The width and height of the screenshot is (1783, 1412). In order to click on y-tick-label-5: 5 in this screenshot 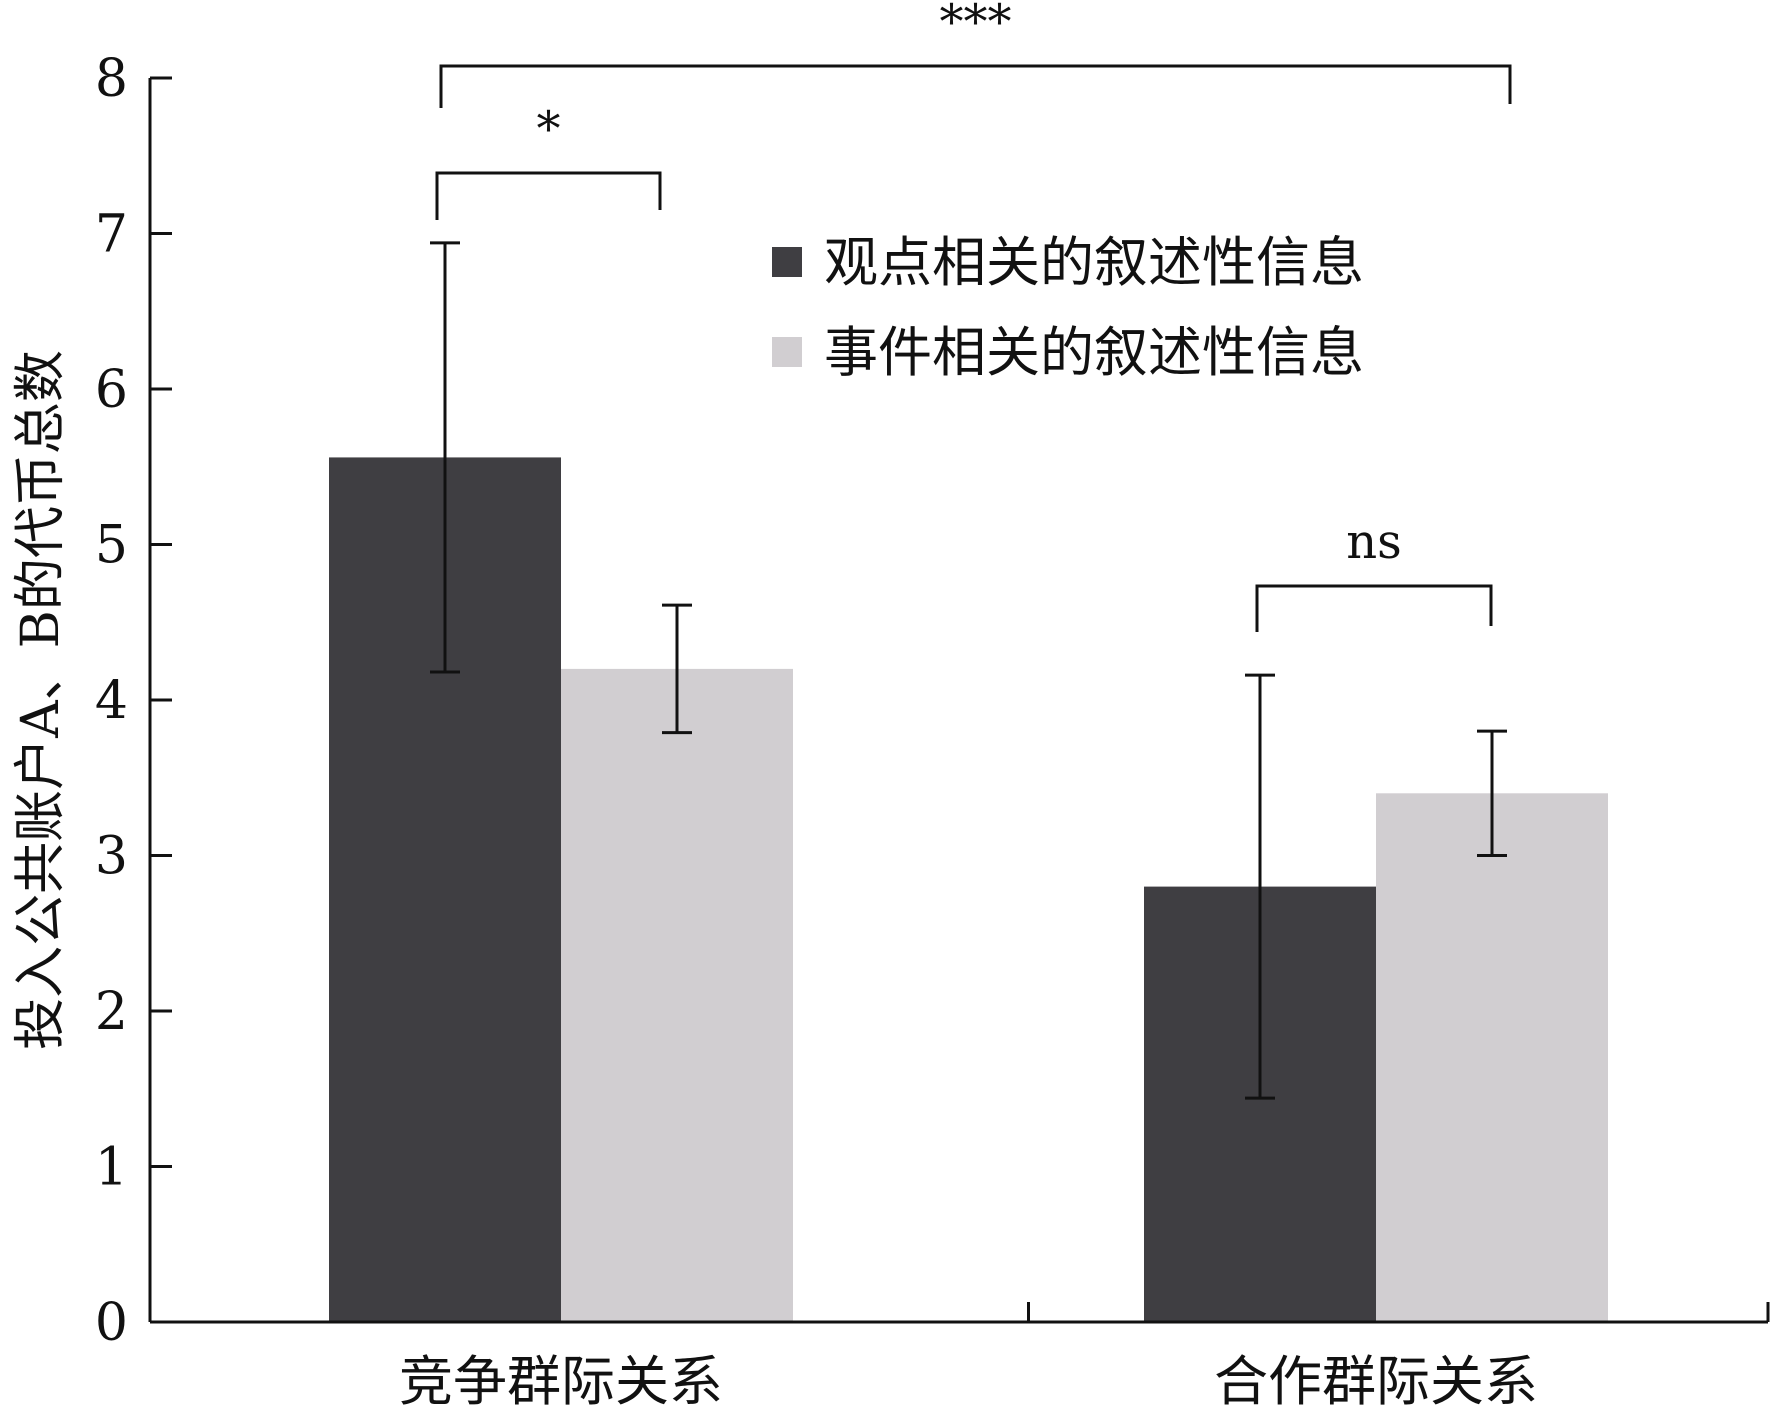, I will do `click(111, 546)`.